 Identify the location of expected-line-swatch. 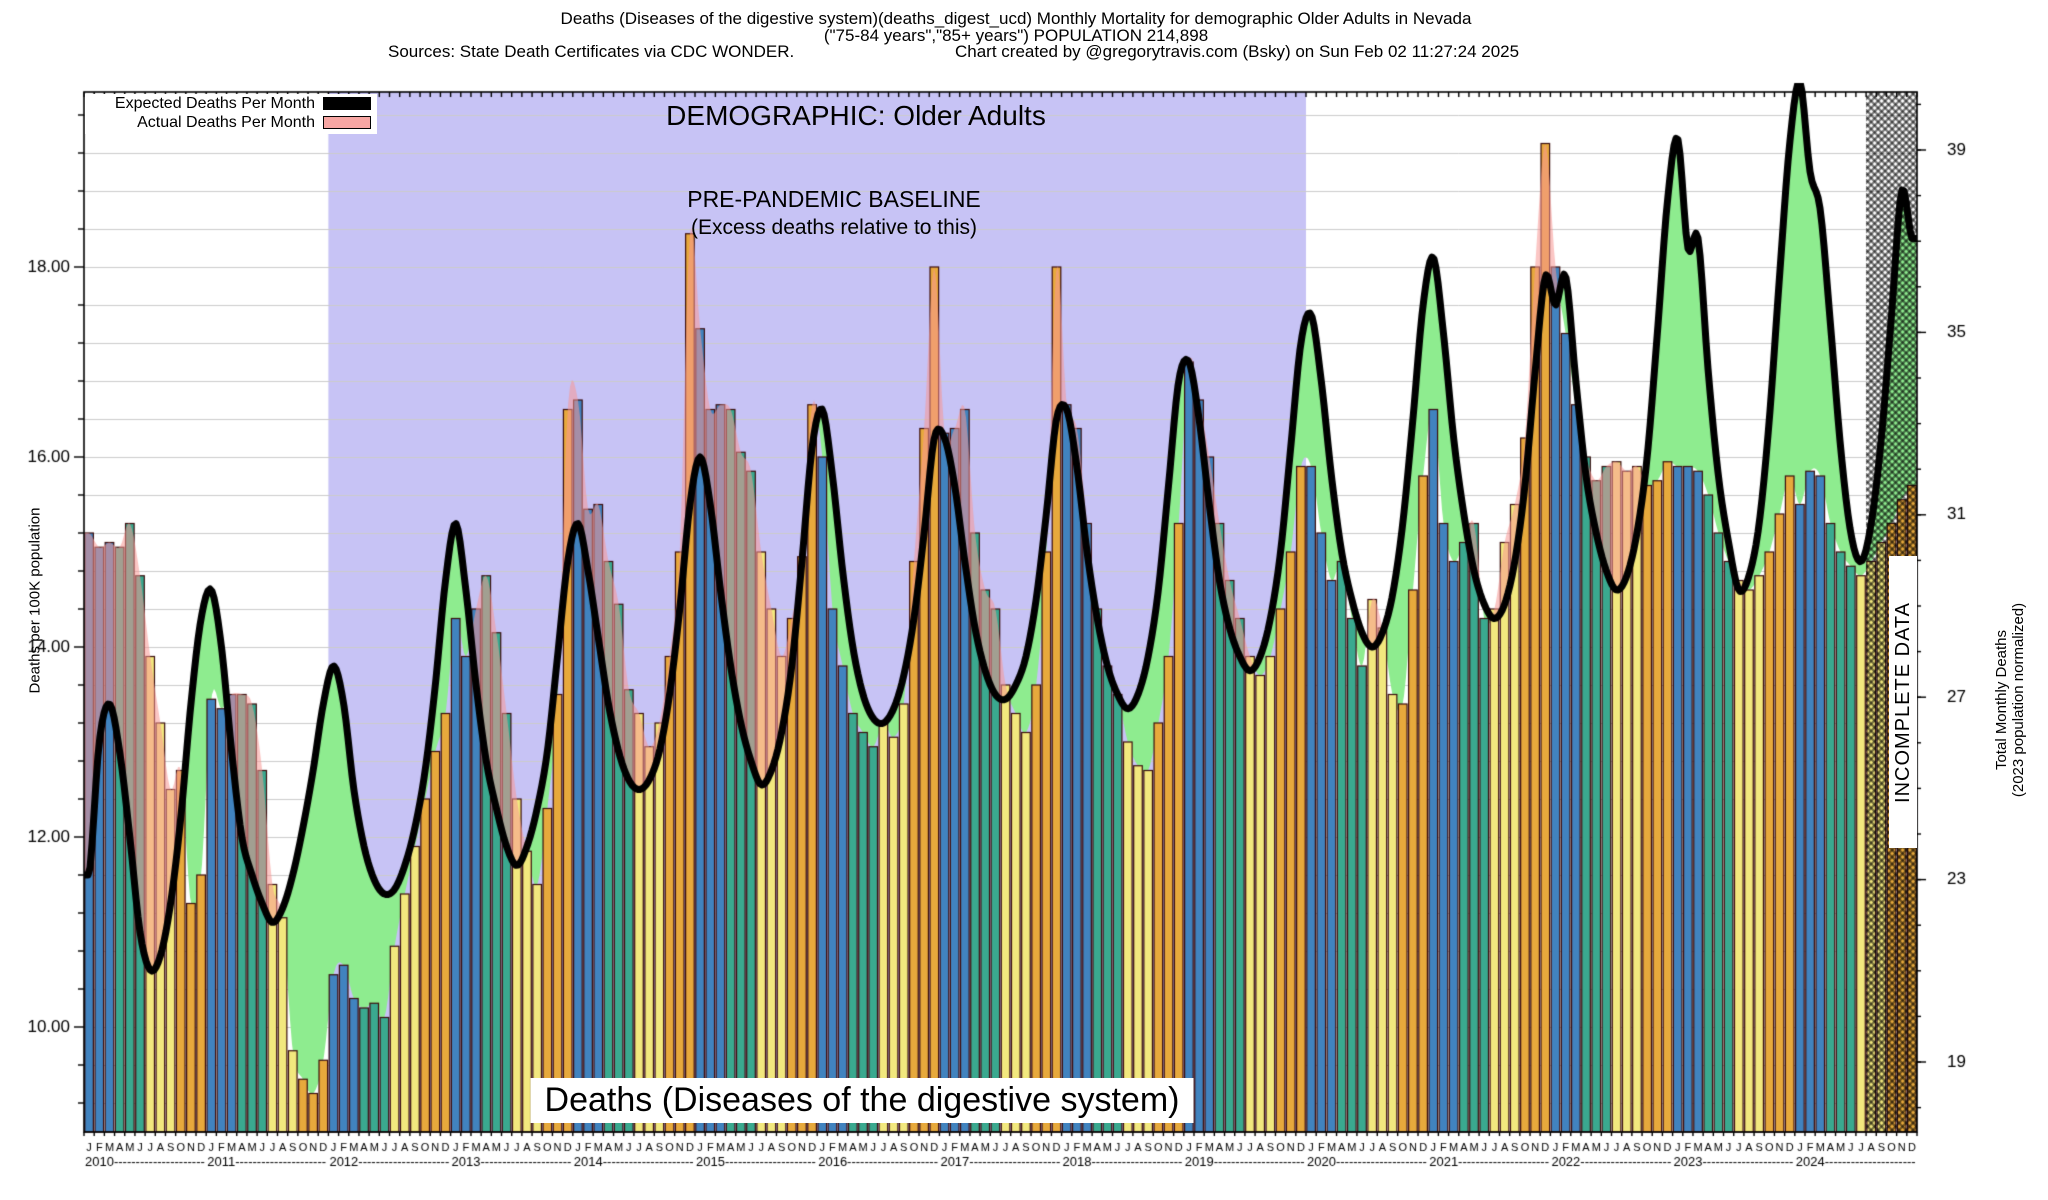
(347, 103).